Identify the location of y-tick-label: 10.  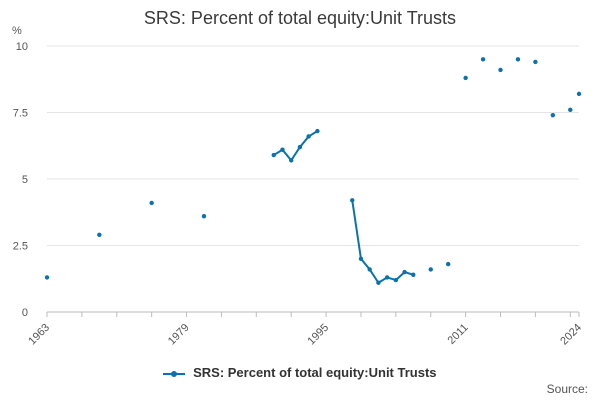
(22, 47).